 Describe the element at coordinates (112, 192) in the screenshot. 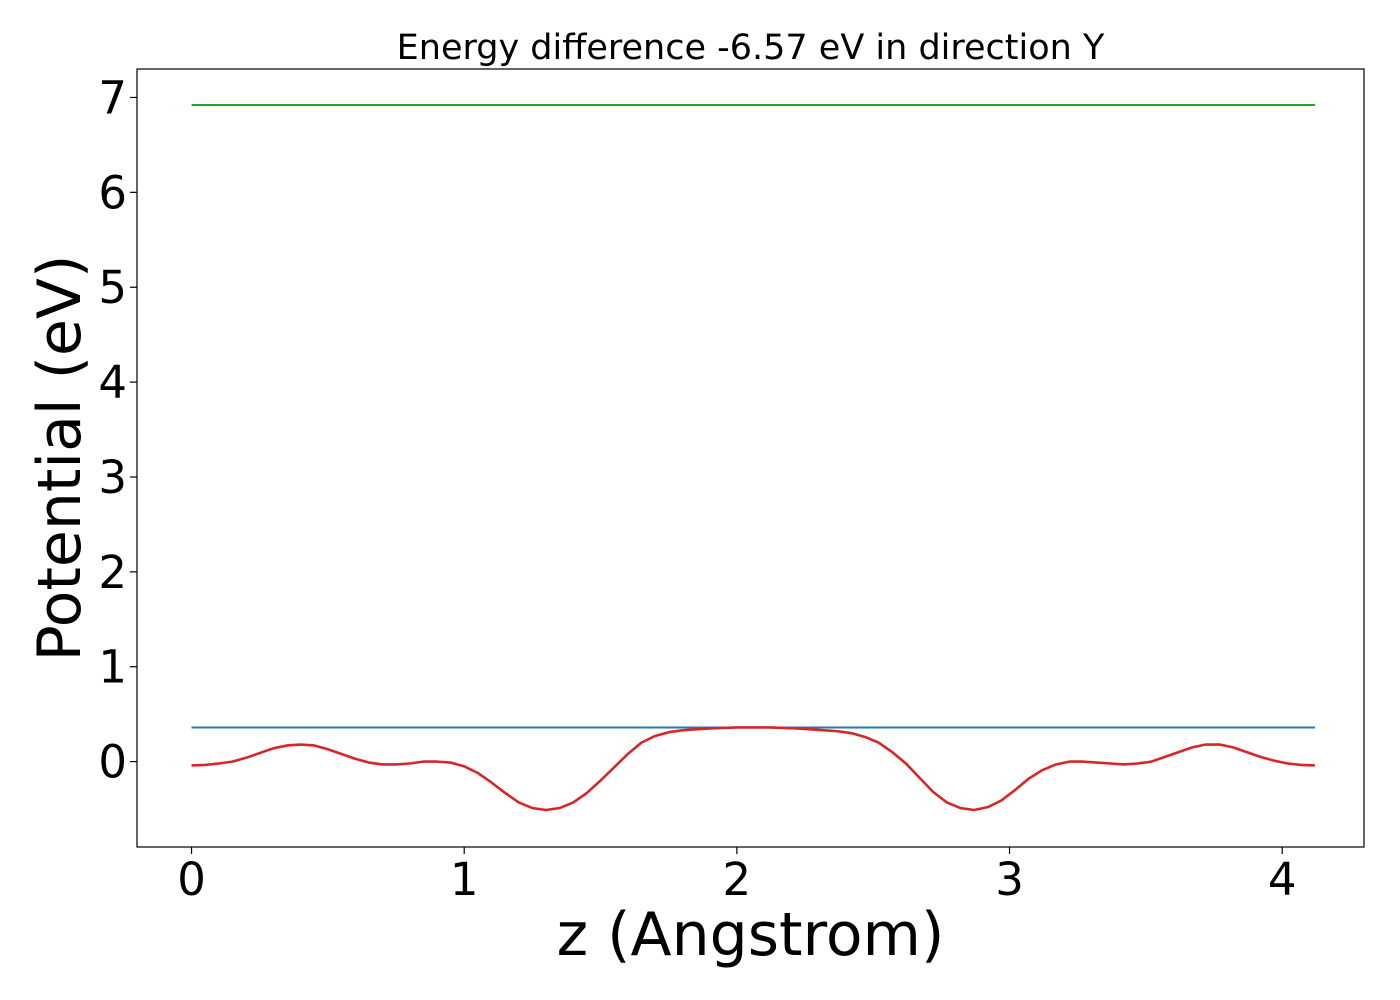

I see `y-tick-label: 6` at that location.